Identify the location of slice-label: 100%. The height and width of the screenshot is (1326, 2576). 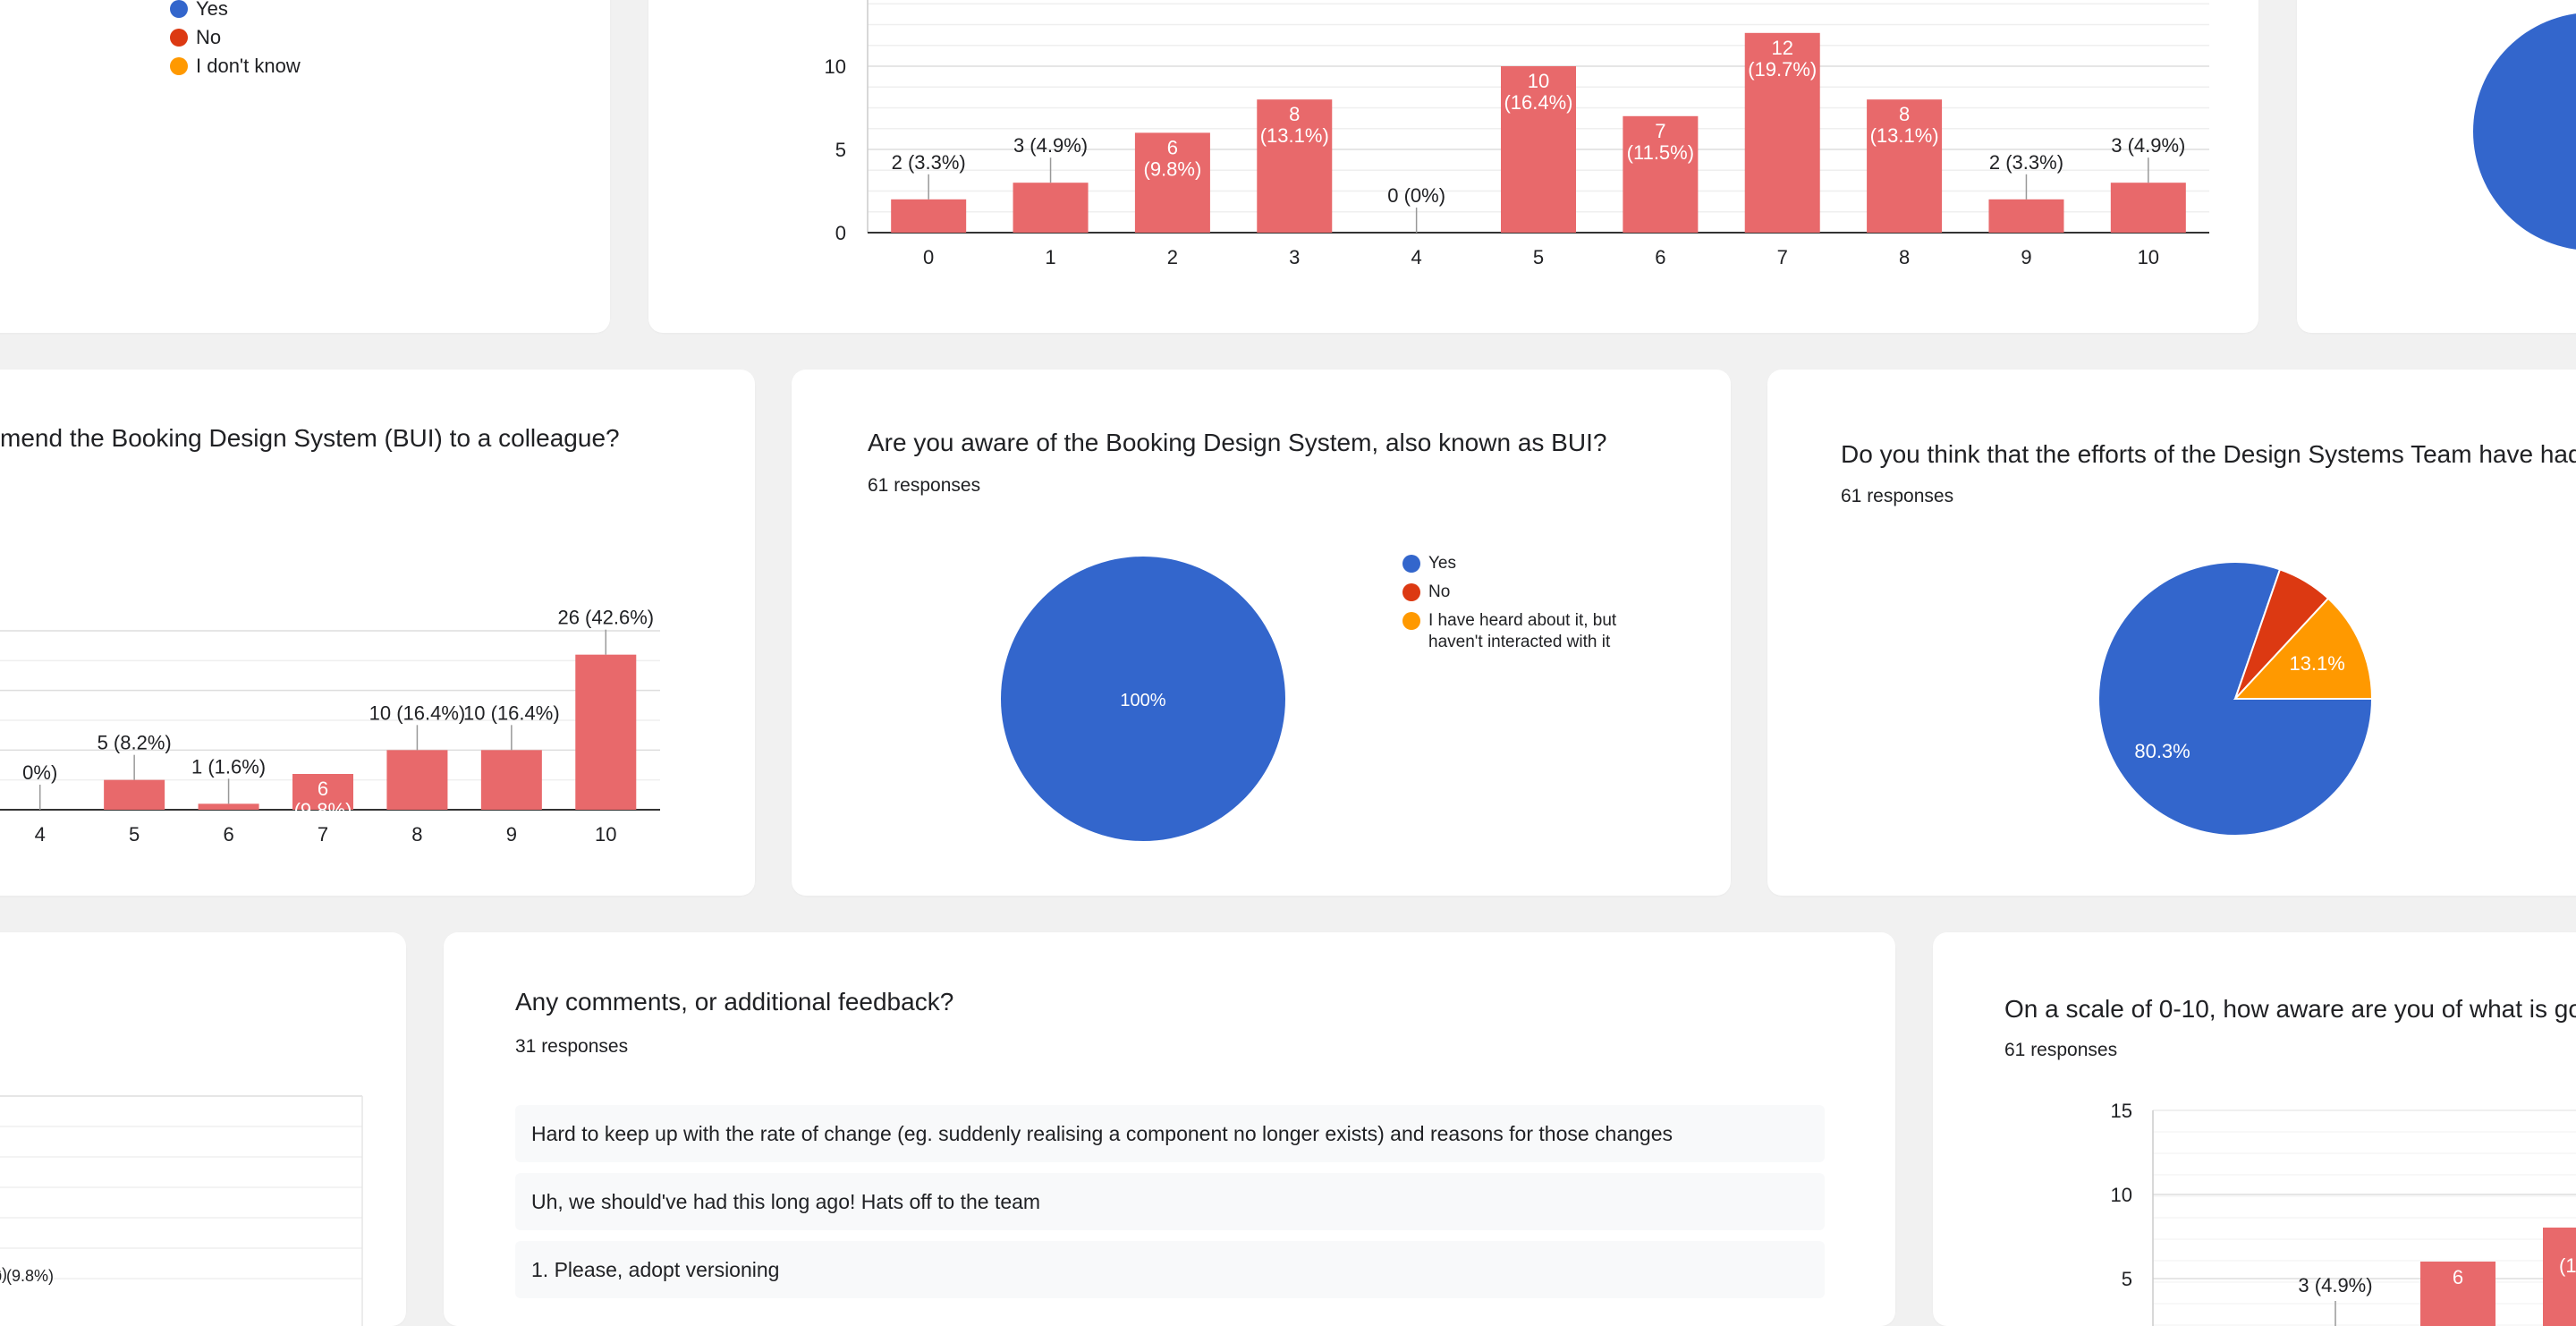
(1142, 700).